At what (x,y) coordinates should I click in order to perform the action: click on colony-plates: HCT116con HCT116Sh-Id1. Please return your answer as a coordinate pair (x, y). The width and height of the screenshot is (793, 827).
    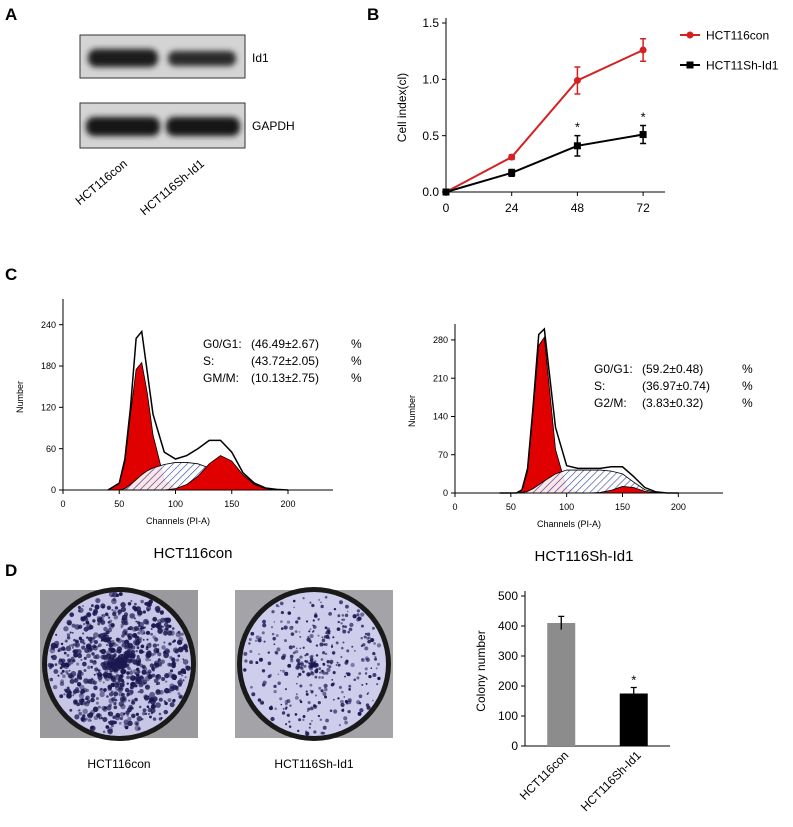
    Looking at the image, I should click on (216, 679).